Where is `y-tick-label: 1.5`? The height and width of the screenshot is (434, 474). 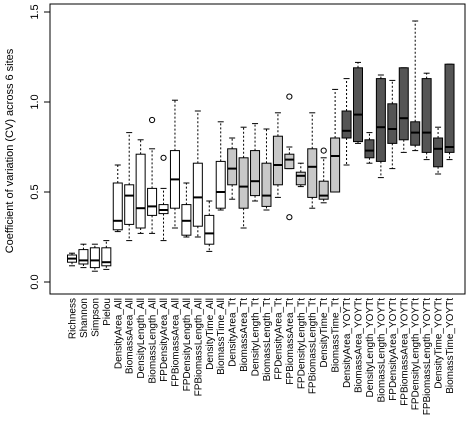 y-tick-label: 1.5 is located at coordinates (35, 11).